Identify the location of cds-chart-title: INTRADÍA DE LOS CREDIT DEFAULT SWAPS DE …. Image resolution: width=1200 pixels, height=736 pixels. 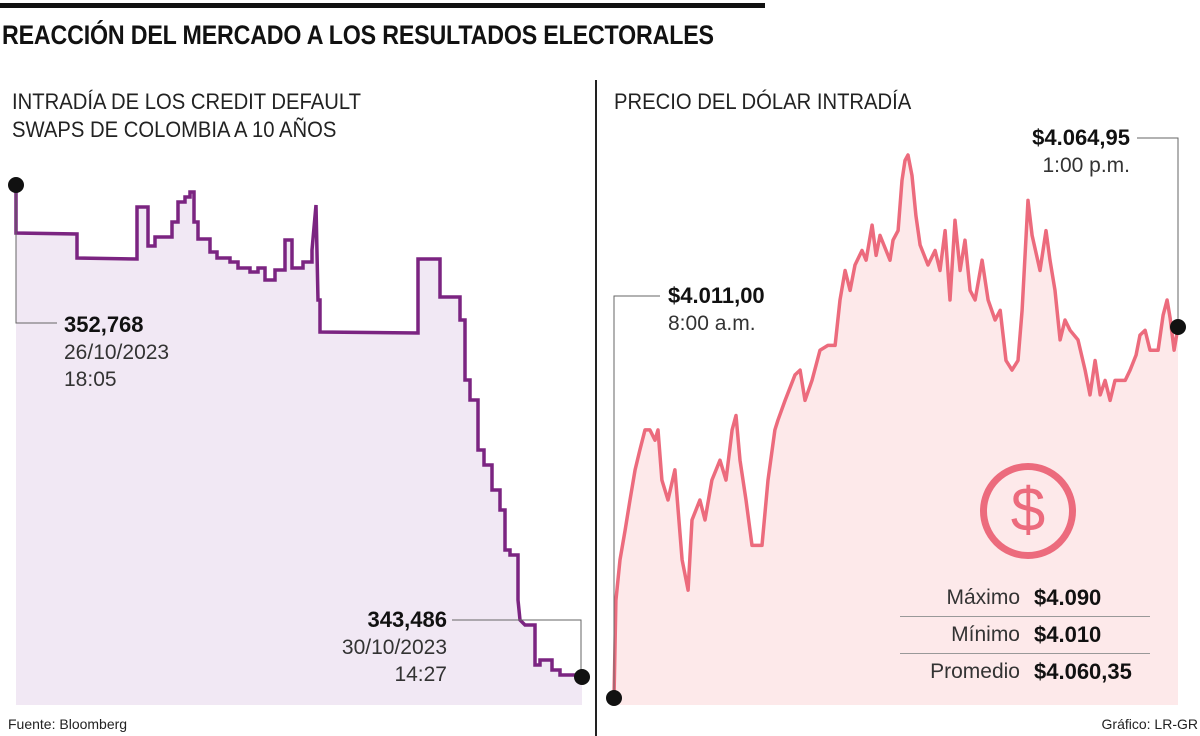
(186, 116).